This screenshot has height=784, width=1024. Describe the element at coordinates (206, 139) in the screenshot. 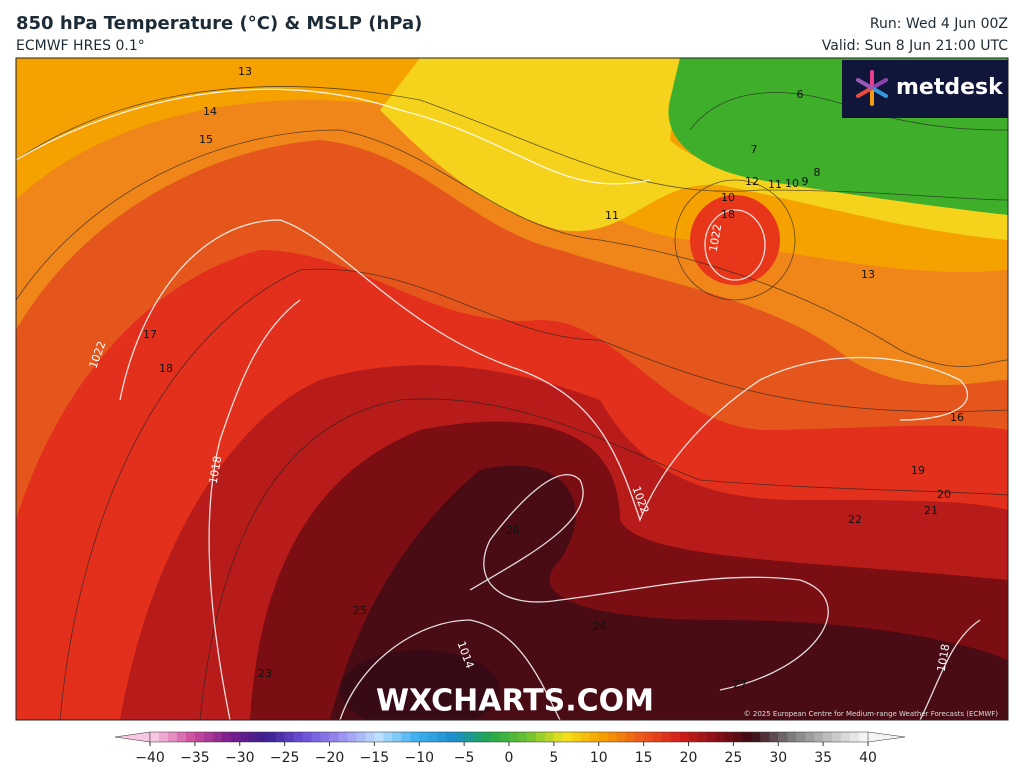

I see `temperature-label: 15` at that location.